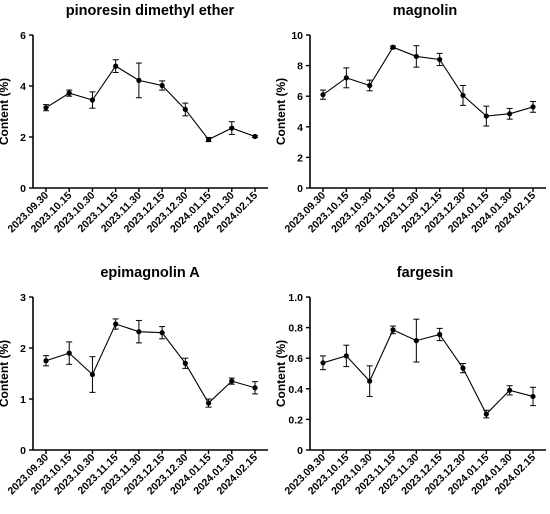 This screenshot has height=514, width=550. I want to click on chart-title: magnolin, so click(425, 11).